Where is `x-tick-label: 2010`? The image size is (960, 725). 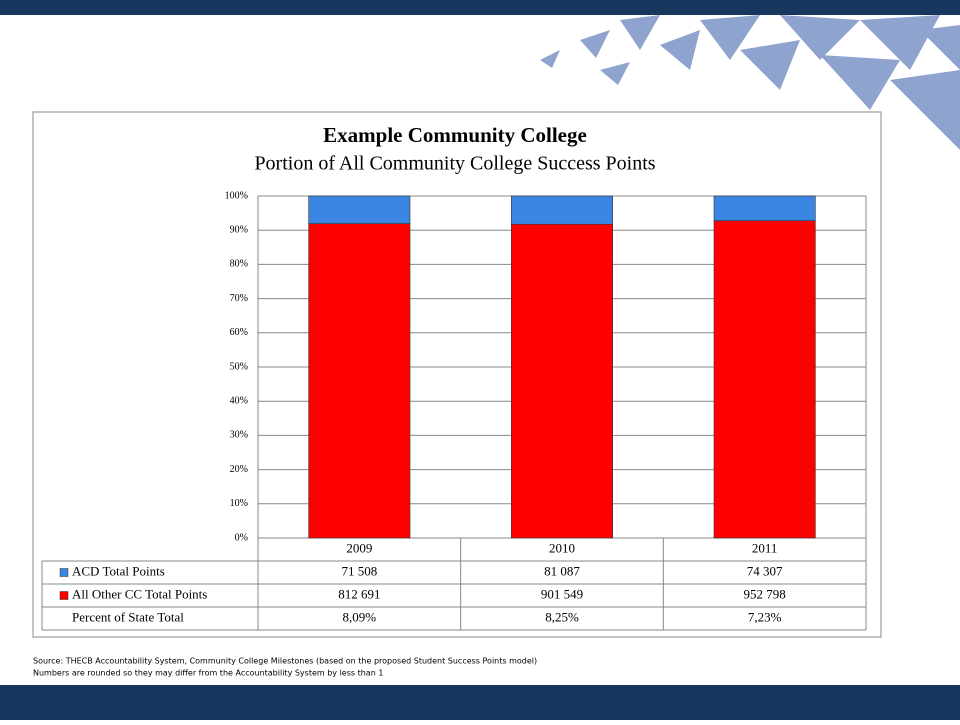 x-tick-label: 2010 is located at coordinates (562, 547).